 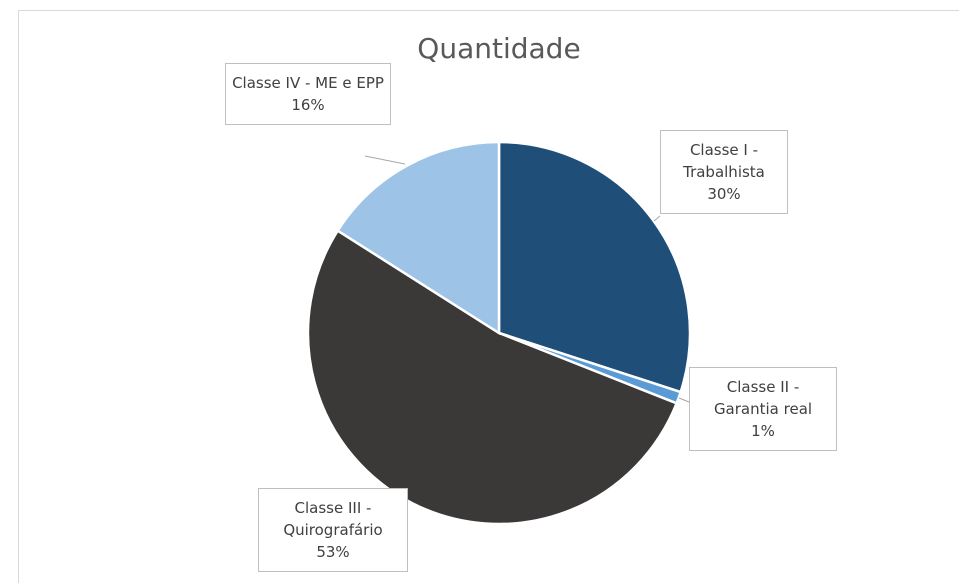 What do you see at coordinates (333, 519) in the screenshot?
I see `category-label: Classe III - Quirografário` at bounding box center [333, 519].